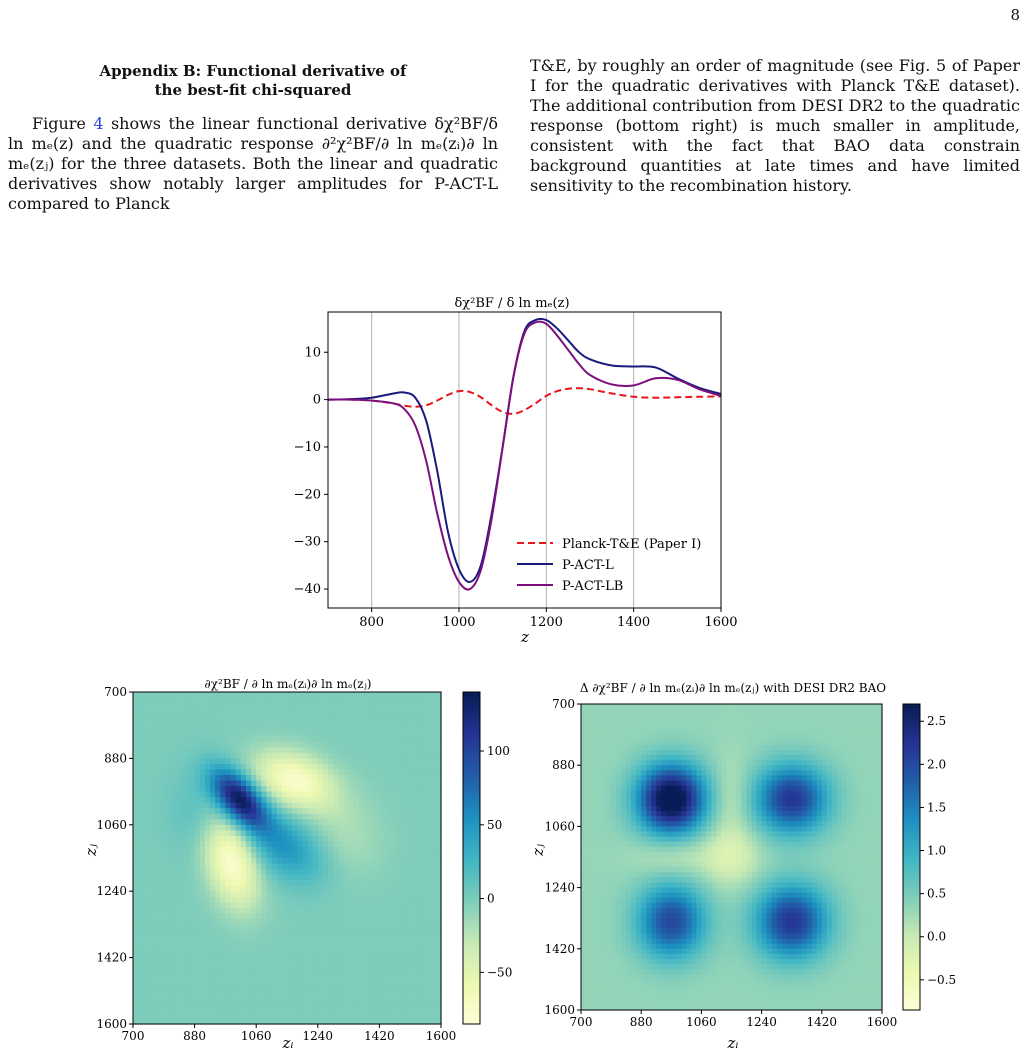 The height and width of the screenshot is (1058, 1030). What do you see at coordinates (563, 704) in the screenshot?
I see `heatmap-right-ytick-label-0: 700` at bounding box center [563, 704].